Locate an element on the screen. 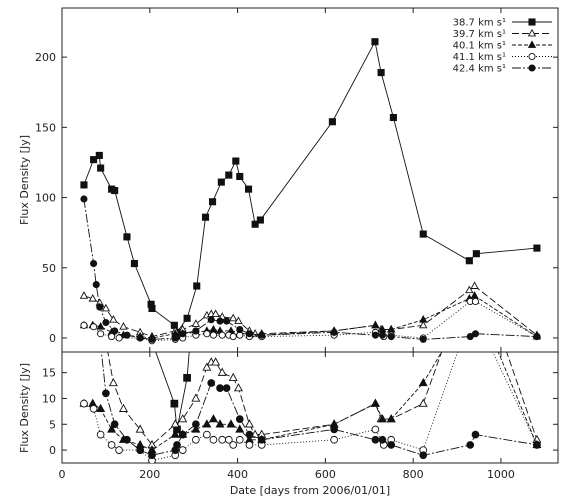 Image resolution: width=570 pixels, height=501 pixels. legend-label: 41.1 km s¹ is located at coordinates (479, 57).